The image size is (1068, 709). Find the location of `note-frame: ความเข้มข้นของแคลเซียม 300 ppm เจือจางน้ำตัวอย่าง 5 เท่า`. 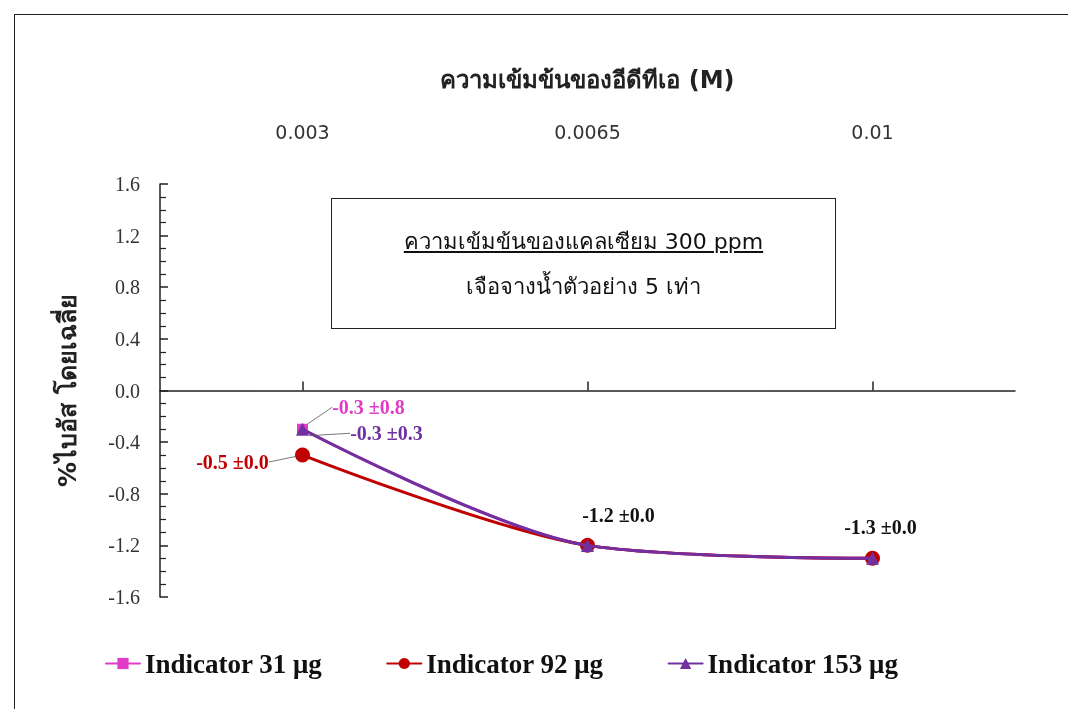

note-frame: ความเข้มข้นของแคลเซียม 300 ppm เจือจางน้ำตัวอย่าง 5 เท่า is located at coordinates (583, 263).